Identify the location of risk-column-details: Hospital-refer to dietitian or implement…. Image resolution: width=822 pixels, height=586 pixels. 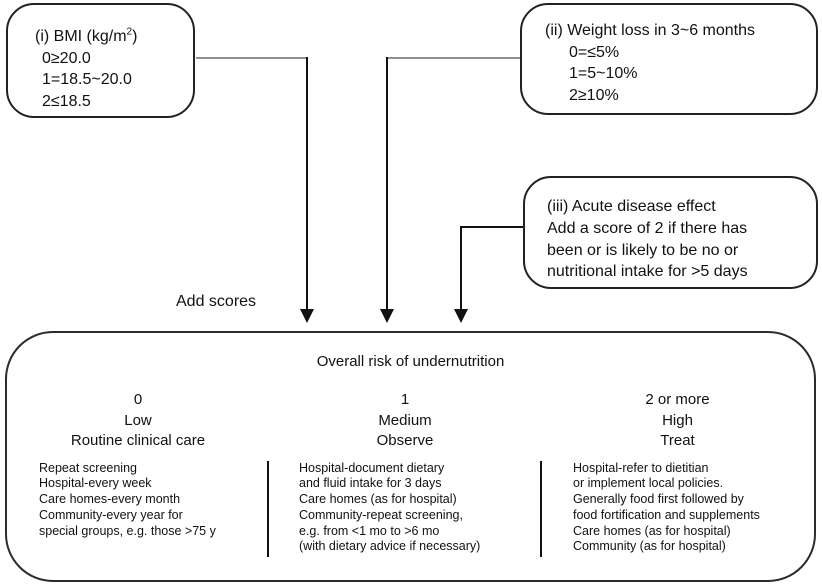
(677, 508).